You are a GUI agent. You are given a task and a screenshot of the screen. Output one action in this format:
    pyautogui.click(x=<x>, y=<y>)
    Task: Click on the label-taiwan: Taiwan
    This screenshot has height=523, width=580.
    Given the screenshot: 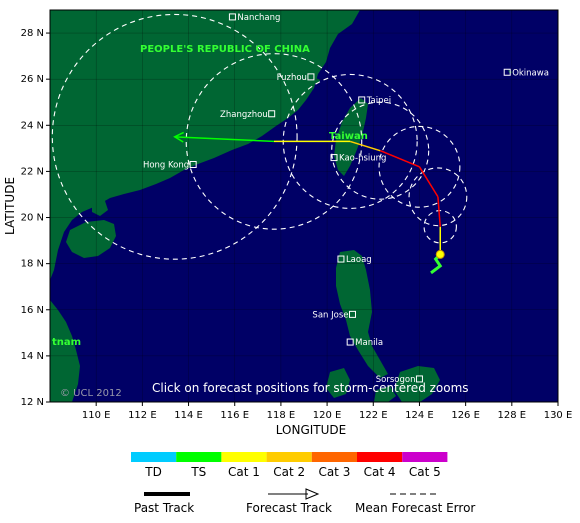 What is the action you would take?
    pyautogui.click(x=348, y=136)
    